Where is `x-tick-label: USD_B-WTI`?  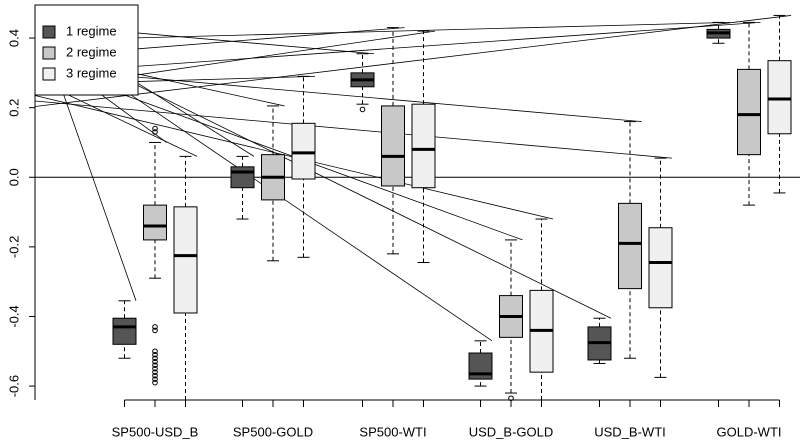 x-tick-label: USD_B-WTI is located at coordinates (630, 431).